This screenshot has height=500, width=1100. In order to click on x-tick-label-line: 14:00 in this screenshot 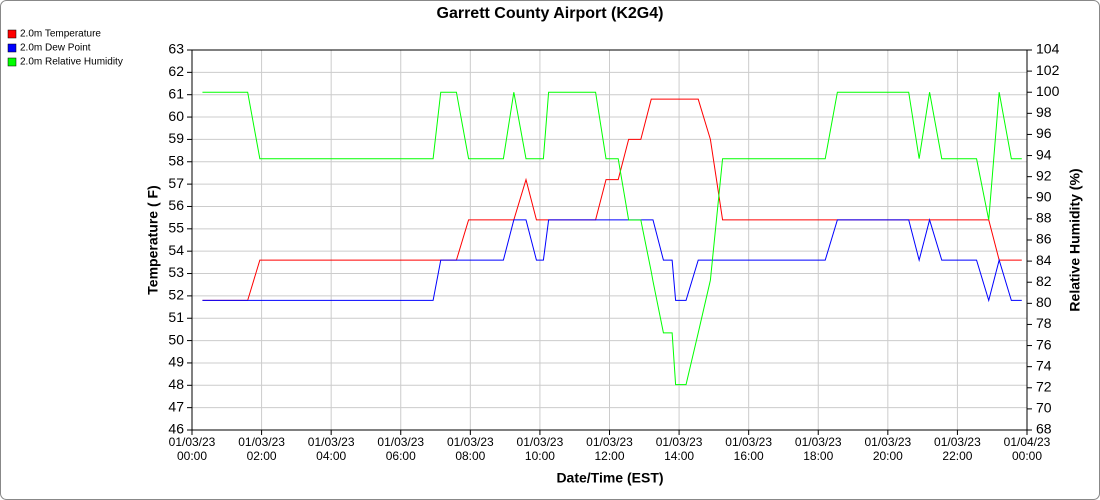, I will do `click(679, 456)`.